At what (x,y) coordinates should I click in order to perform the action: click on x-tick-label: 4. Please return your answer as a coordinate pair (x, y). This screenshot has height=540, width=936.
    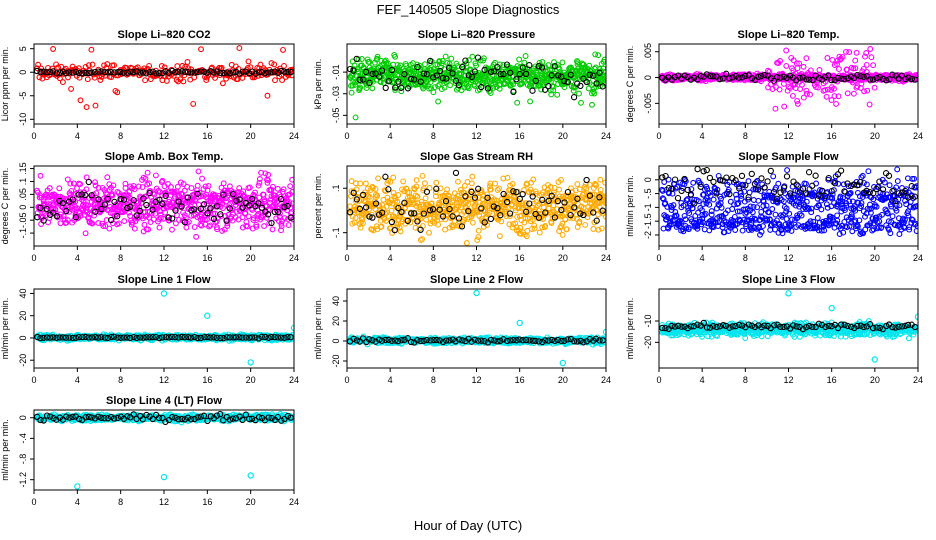
    Looking at the image, I should click on (702, 258).